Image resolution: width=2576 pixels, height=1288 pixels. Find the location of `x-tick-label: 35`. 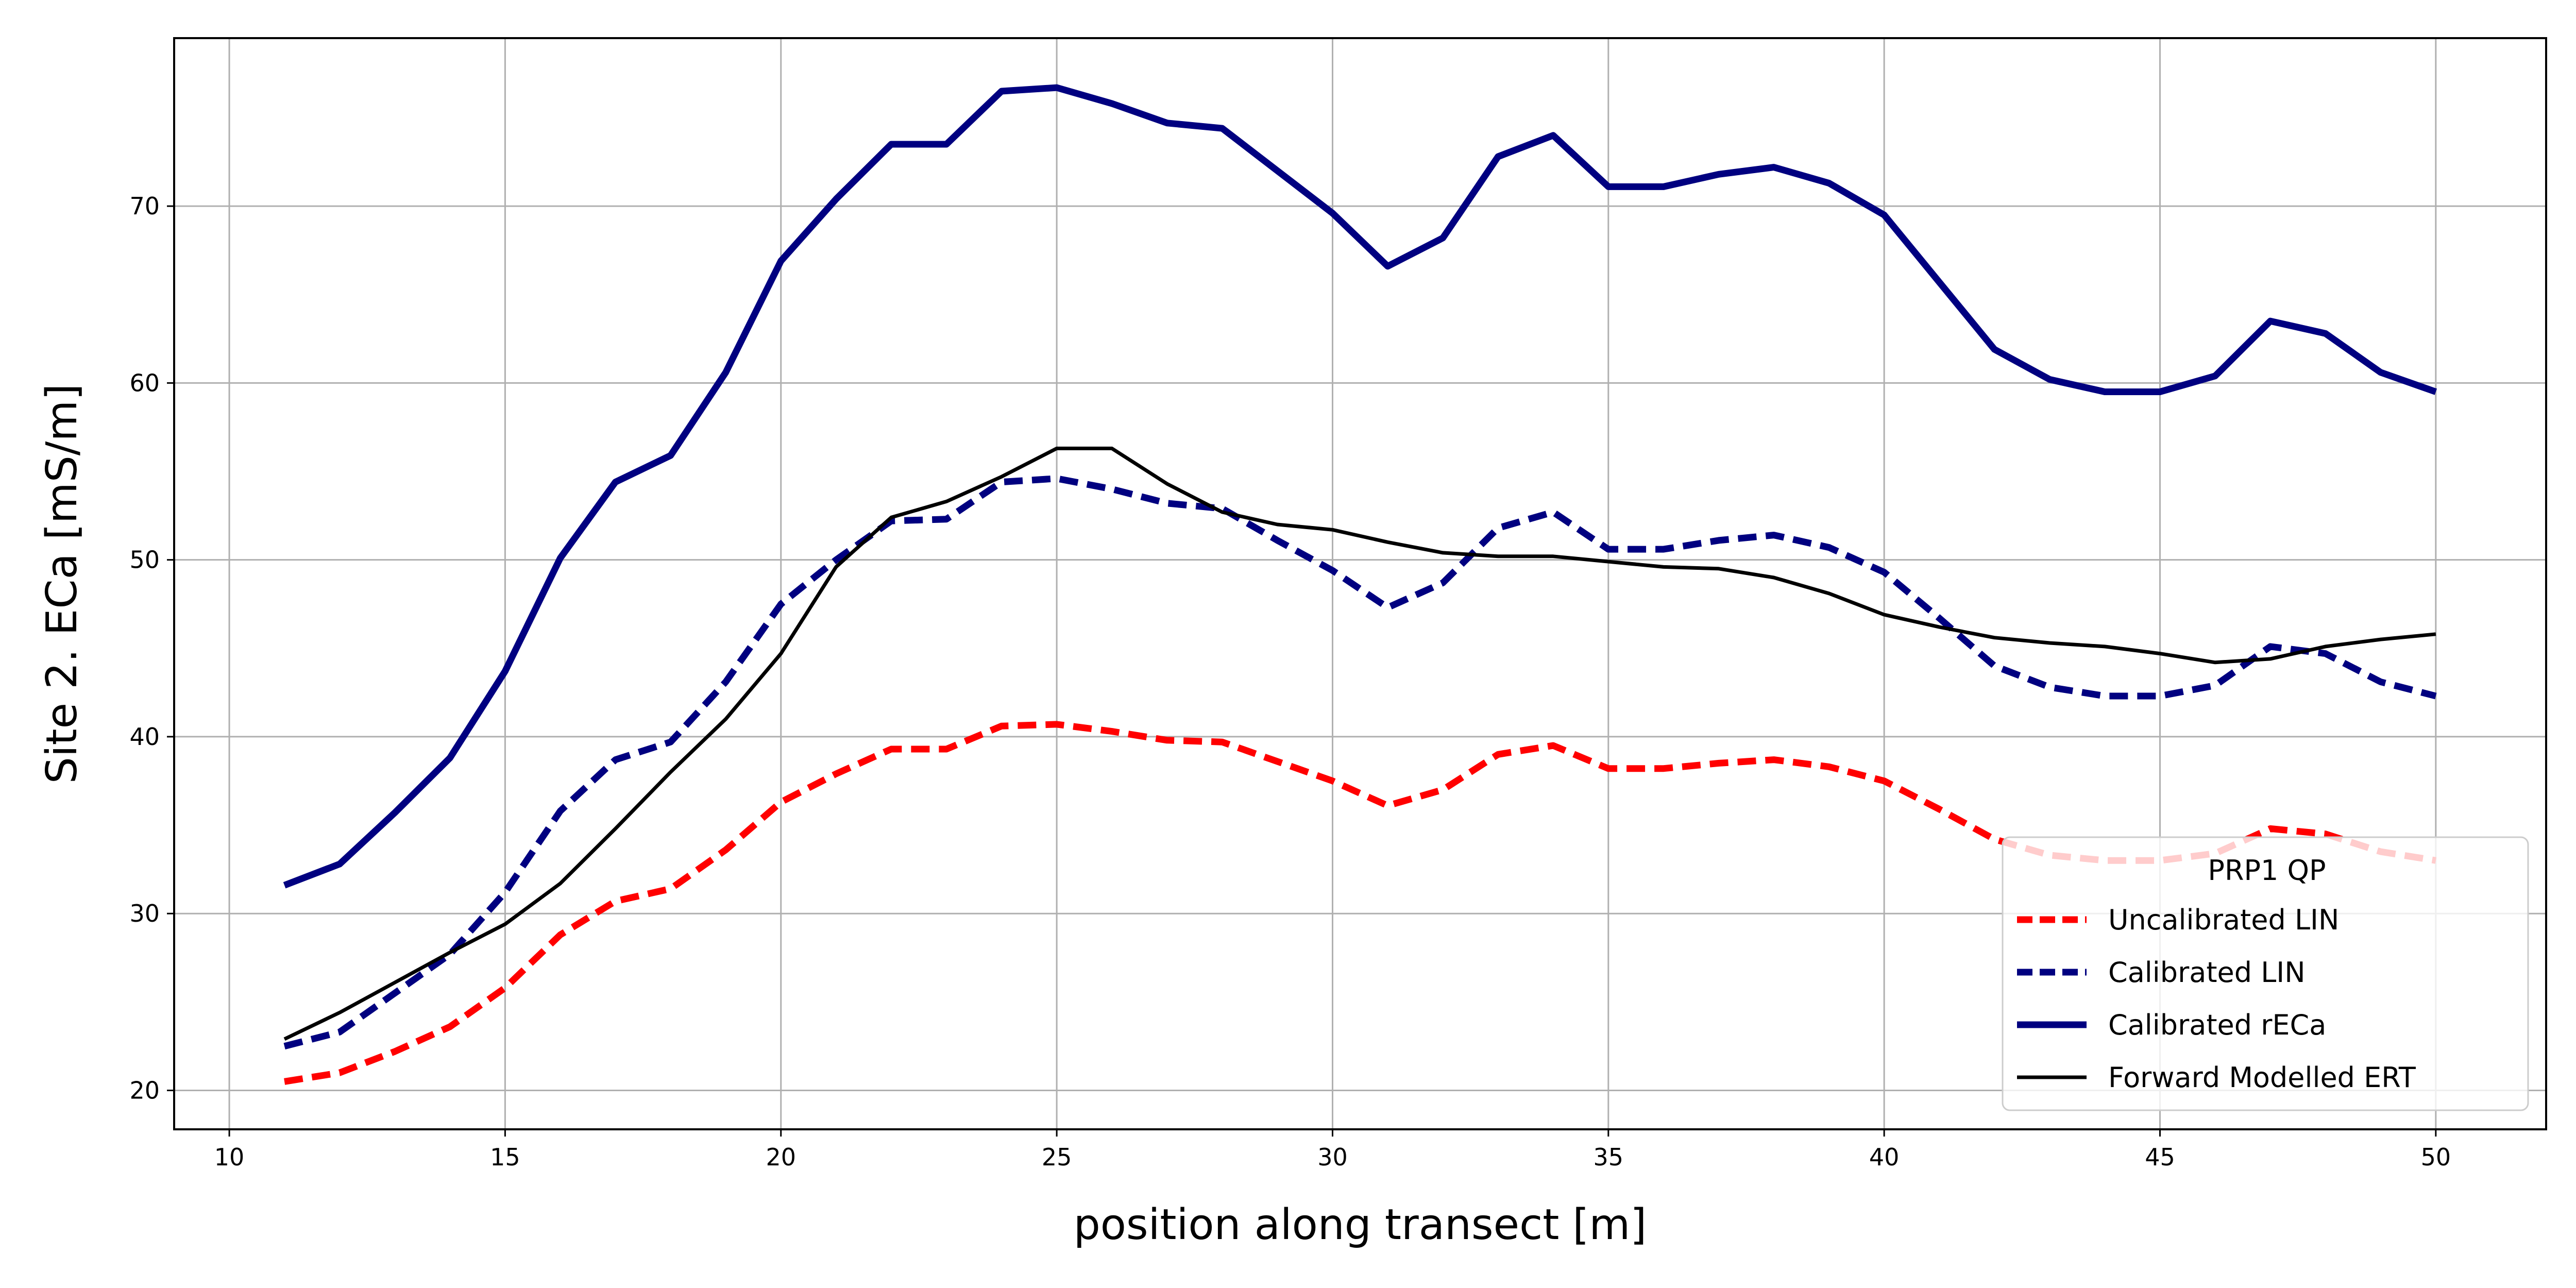

x-tick-label: 35 is located at coordinates (1609, 1157).